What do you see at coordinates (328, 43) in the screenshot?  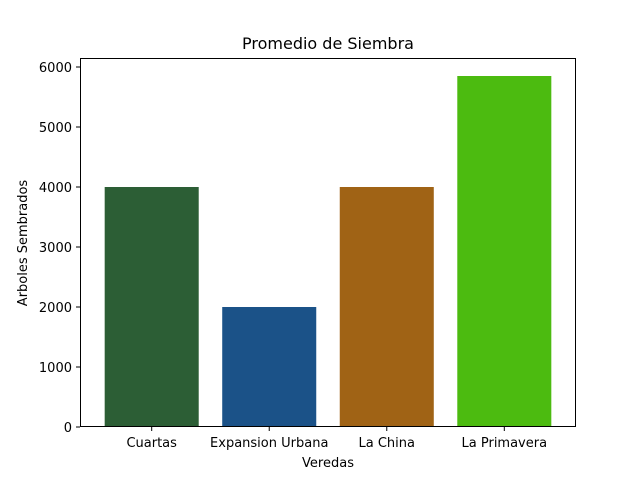 I see `chart-title: Promedio de Siembra` at bounding box center [328, 43].